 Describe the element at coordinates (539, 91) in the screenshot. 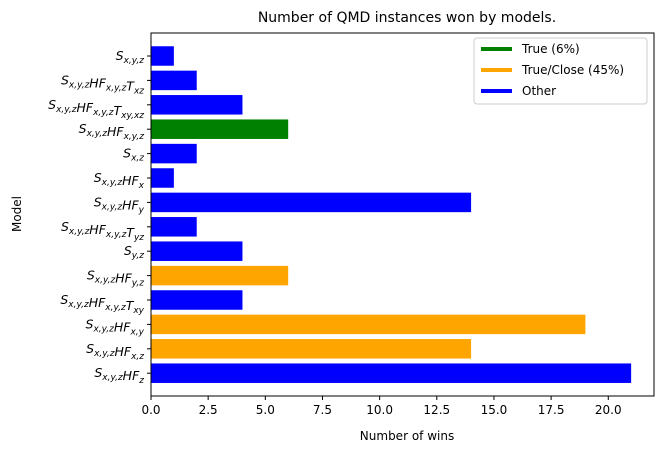

I see `legend-label: Other` at that location.